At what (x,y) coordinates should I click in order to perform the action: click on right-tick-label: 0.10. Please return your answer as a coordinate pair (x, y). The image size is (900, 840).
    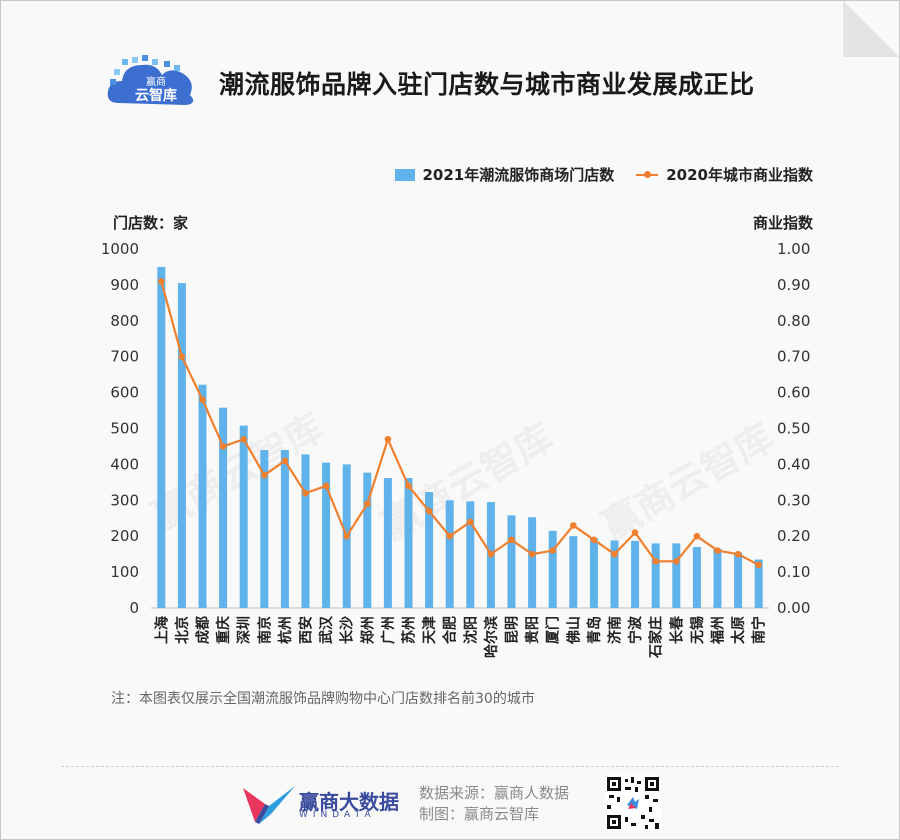
    Looking at the image, I should click on (793, 572).